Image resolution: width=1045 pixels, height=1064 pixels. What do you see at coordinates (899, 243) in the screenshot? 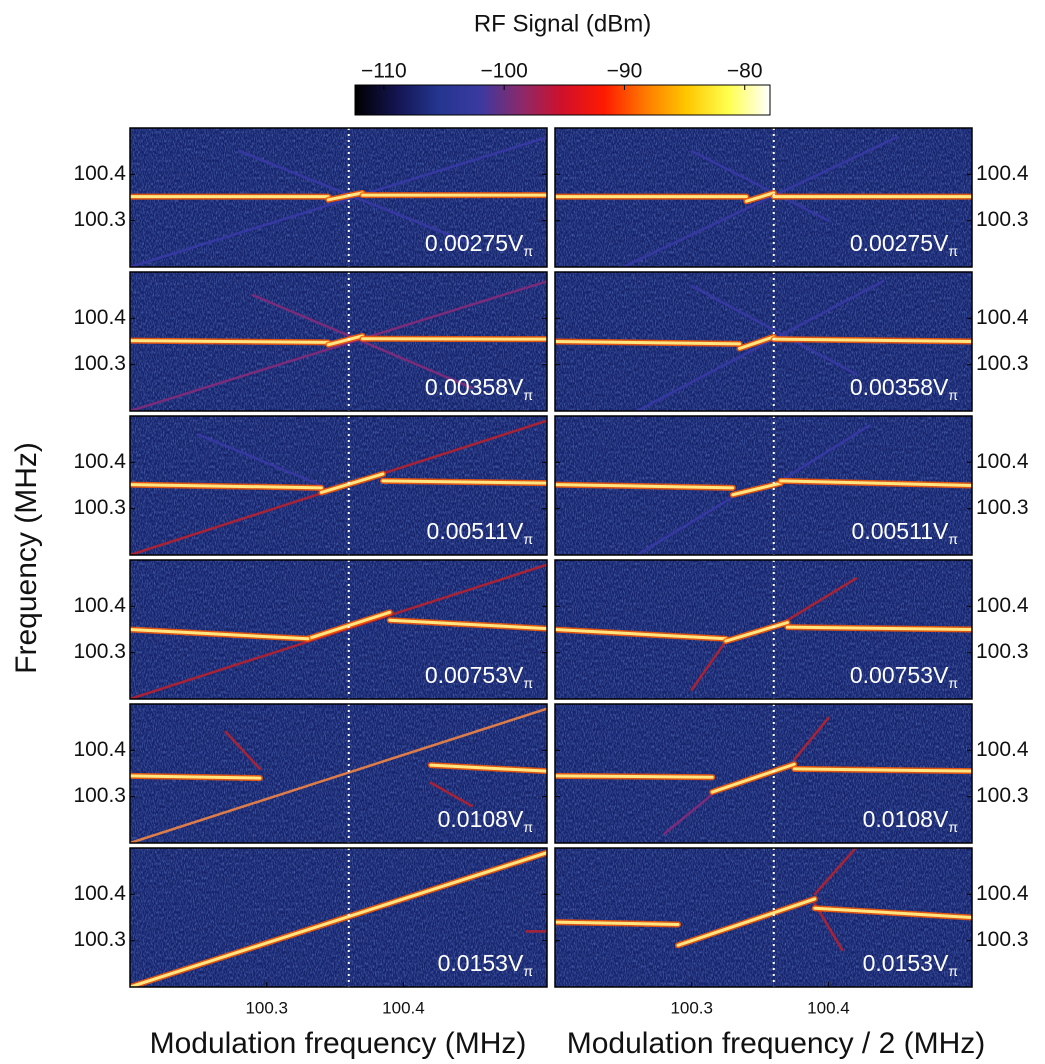
I see `panel-label-text: 0.00275V` at bounding box center [899, 243].